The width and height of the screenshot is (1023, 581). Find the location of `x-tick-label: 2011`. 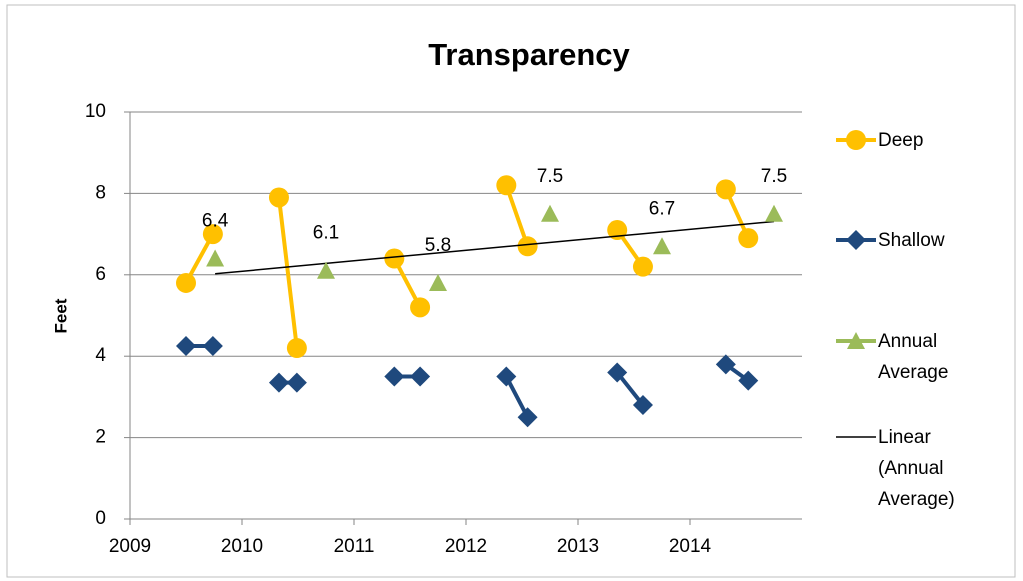

x-tick-label: 2011 is located at coordinates (354, 546).